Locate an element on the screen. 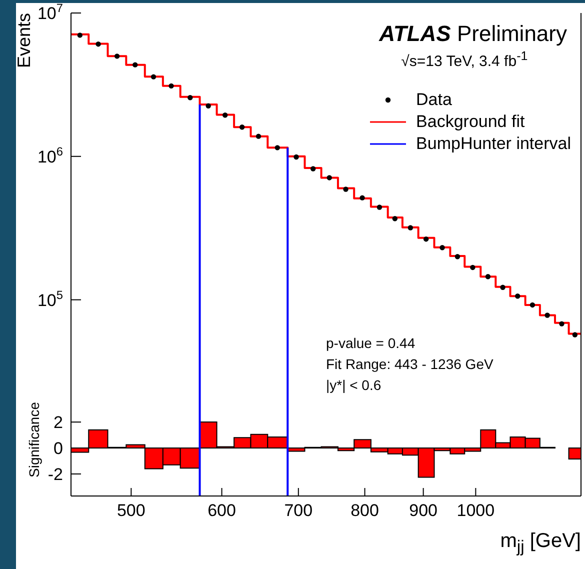  y-tick-label: 10$^{7}$ is located at coordinates (50, 12).